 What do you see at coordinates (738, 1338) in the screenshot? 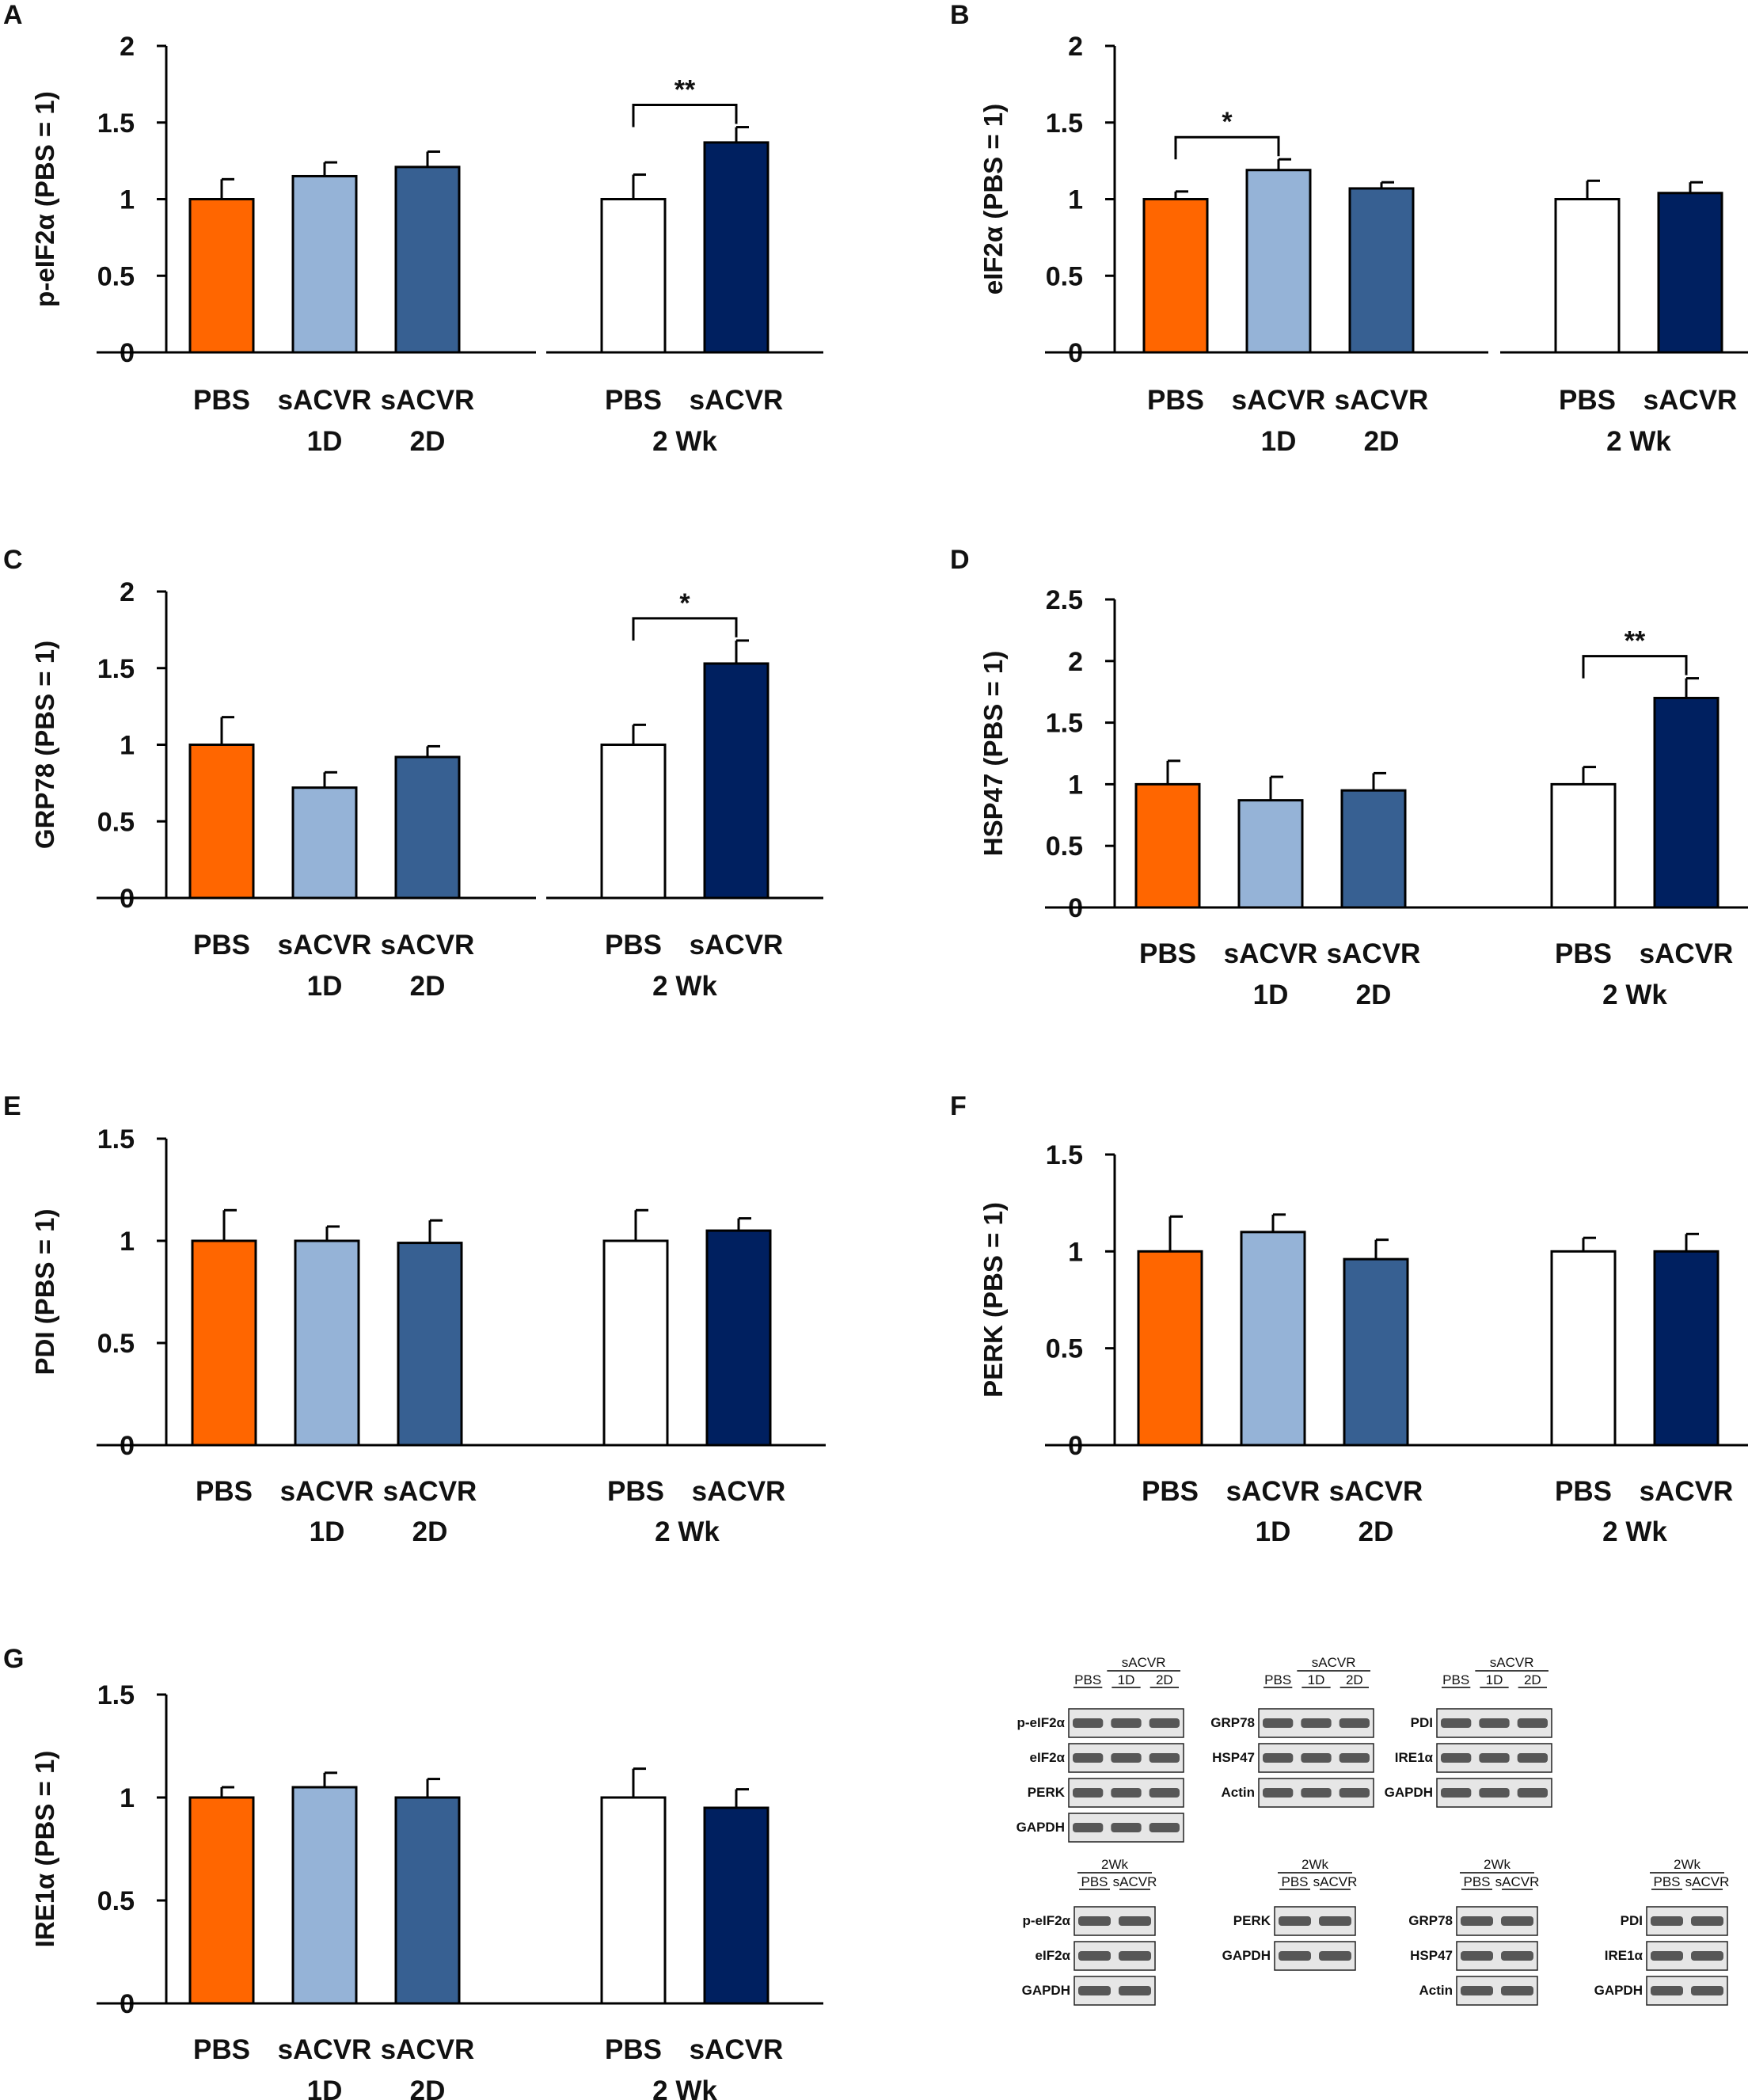
I see `bar-sacvr-2wk` at bounding box center [738, 1338].